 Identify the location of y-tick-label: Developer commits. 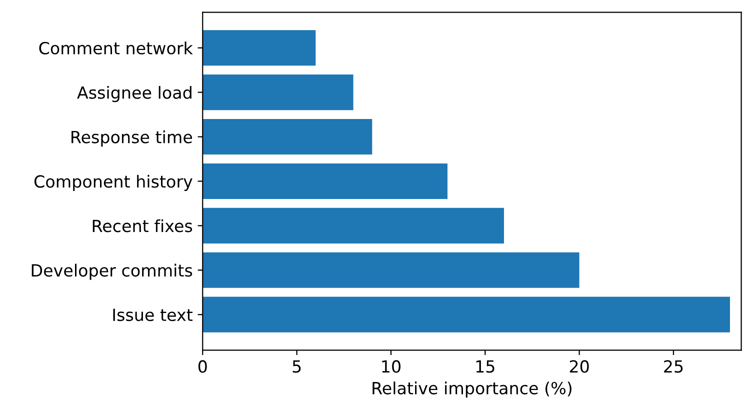
(112, 272).